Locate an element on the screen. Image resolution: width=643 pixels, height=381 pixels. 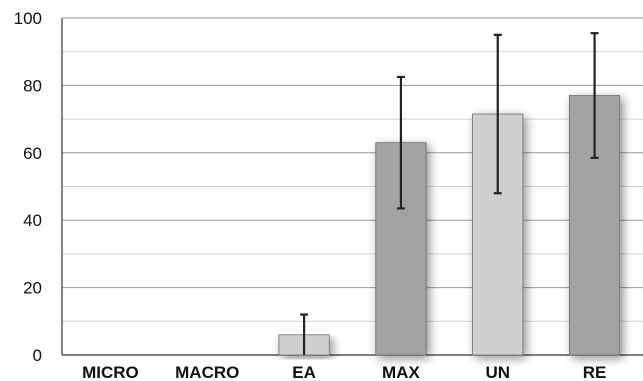
x-tick-label-macro: MACRO is located at coordinates (207, 372).